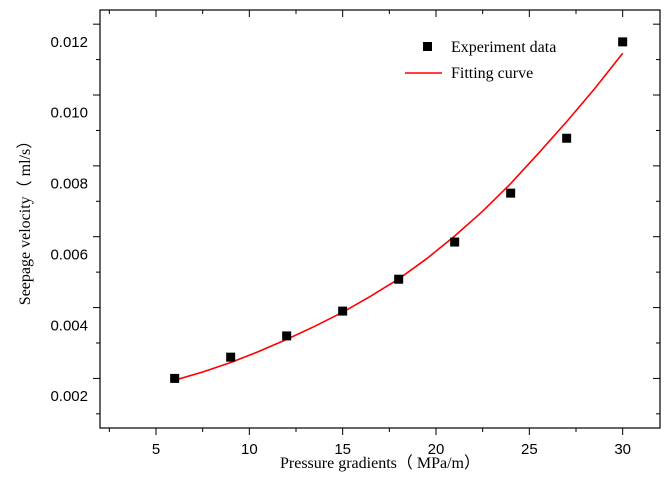  Describe the element at coordinates (69, 325) in the screenshot. I see `y-tick-label: 0.004` at that location.